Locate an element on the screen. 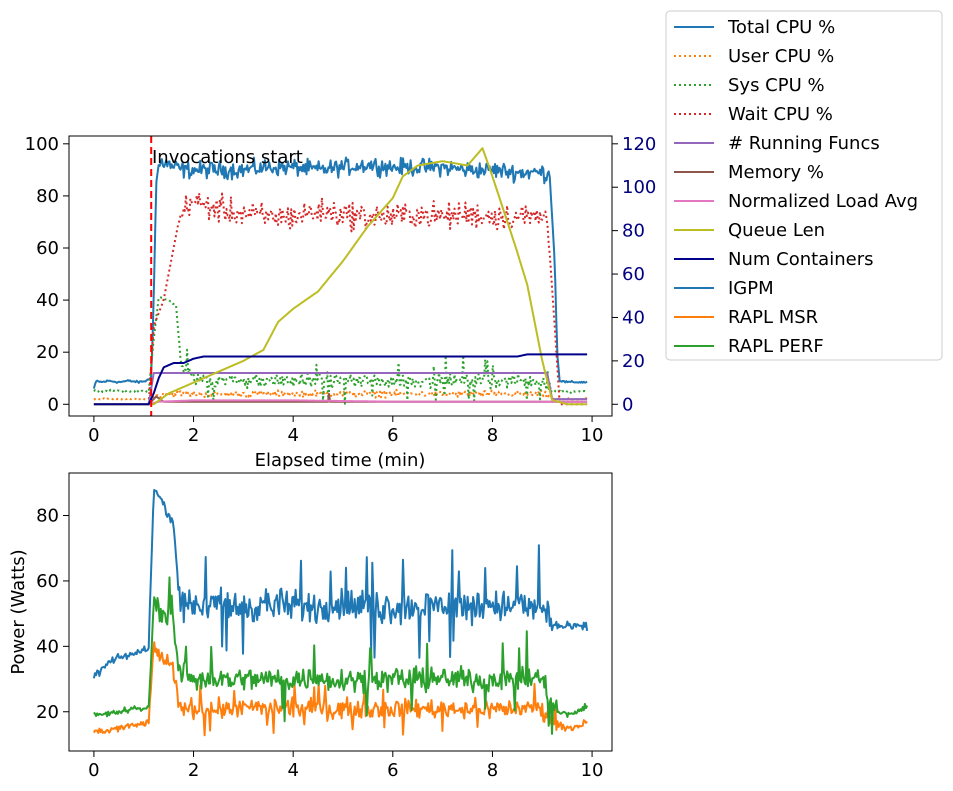  legend-label: User CPU % is located at coordinates (781, 56).